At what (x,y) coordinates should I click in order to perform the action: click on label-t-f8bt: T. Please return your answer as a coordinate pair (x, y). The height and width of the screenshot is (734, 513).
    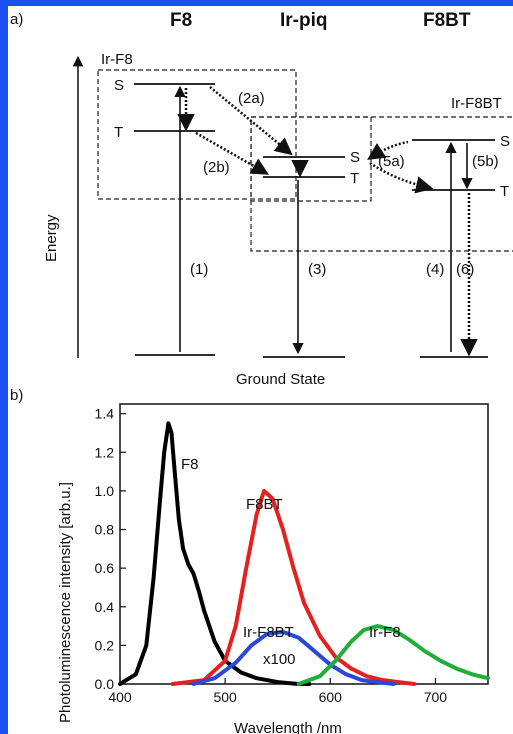
    Looking at the image, I should click on (504, 191).